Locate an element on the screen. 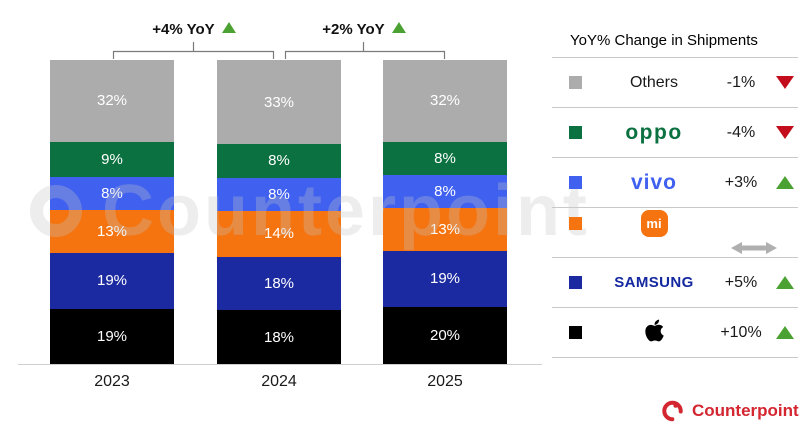 The width and height of the screenshot is (800, 442). segment-others: 33% is located at coordinates (279, 102).